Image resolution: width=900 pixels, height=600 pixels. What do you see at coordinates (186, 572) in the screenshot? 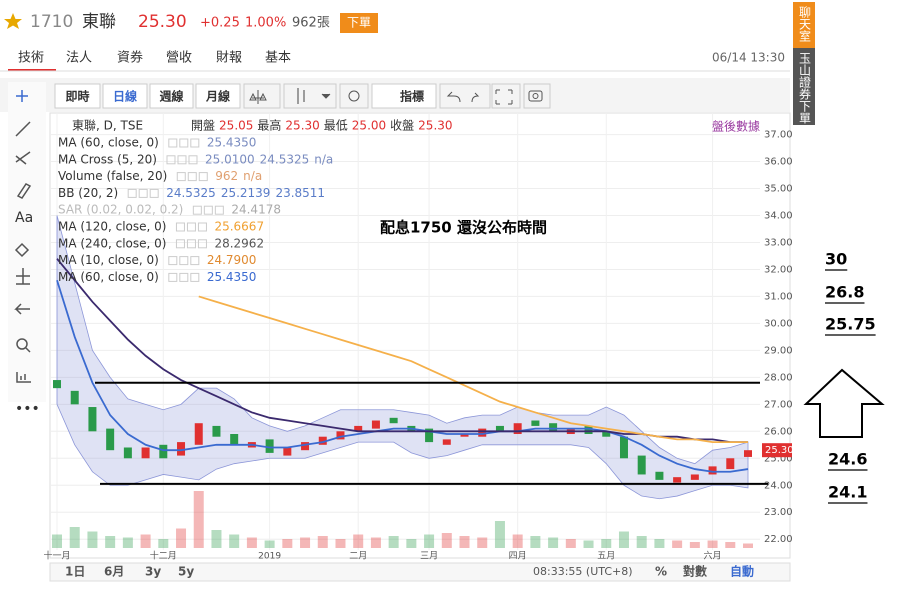
I see `range-button: 5y` at bounding box center [186, 572].